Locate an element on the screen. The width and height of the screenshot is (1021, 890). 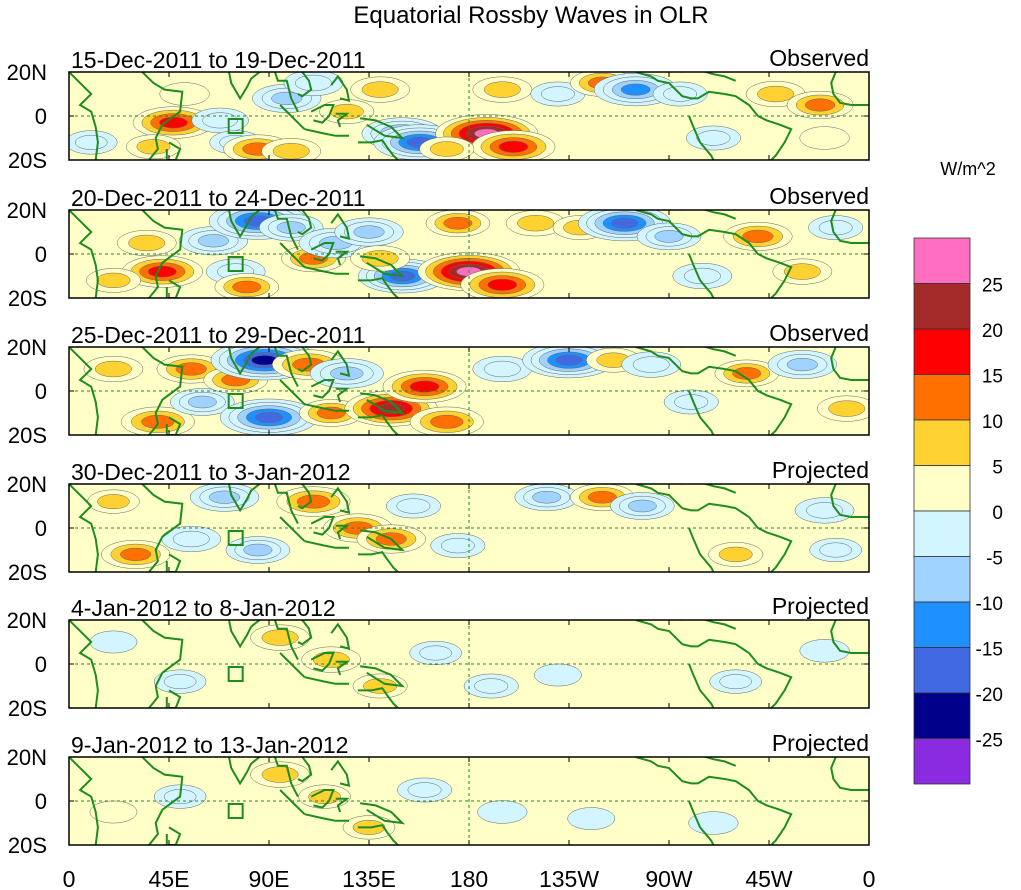
lon-tick-label: 90E is located at coordinates (269, 878).